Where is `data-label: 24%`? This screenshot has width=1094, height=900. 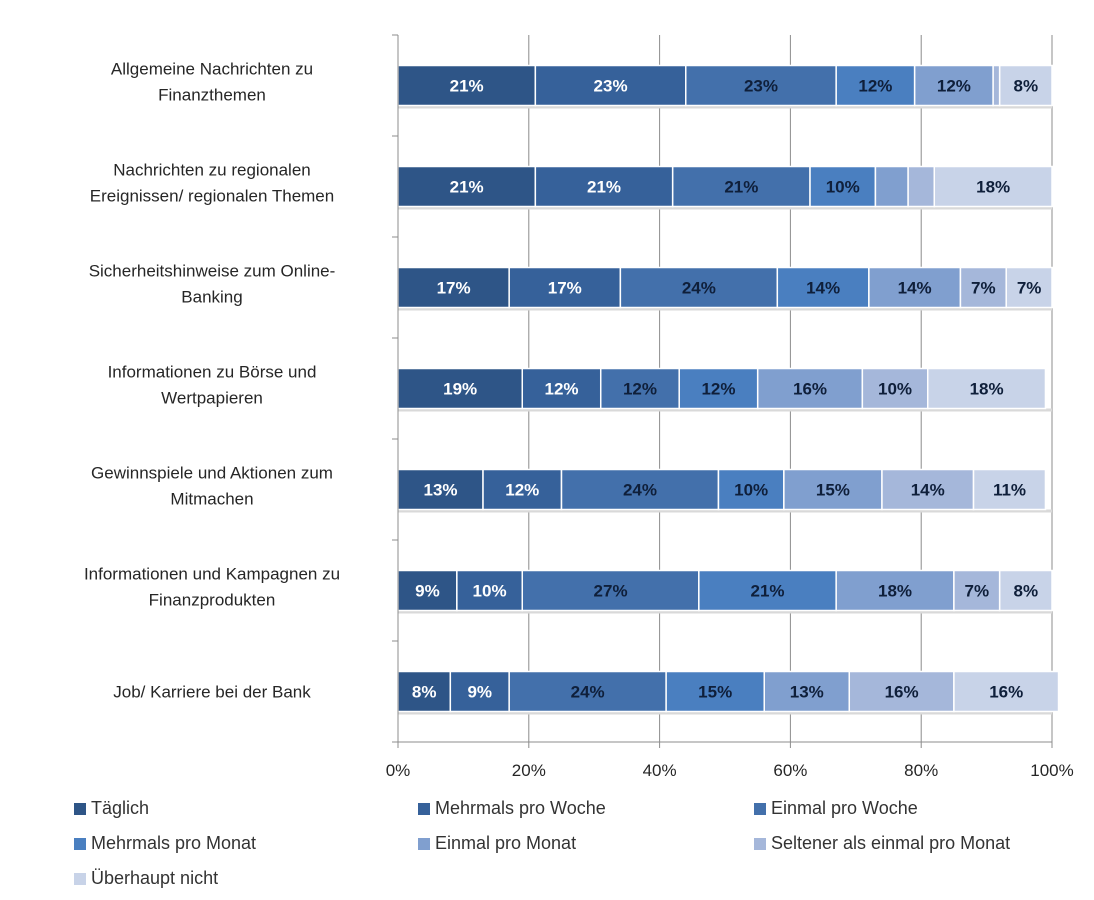 data-label: 24% is located at coordinates (699, 288).